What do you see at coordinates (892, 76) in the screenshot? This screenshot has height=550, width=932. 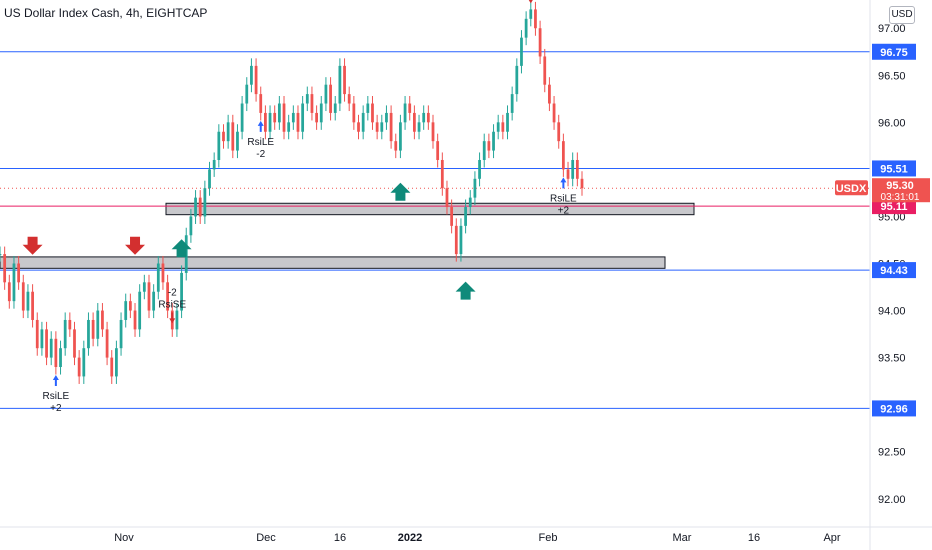 I see `price-tick-label: 96.50` at bounding box center [892, 76].